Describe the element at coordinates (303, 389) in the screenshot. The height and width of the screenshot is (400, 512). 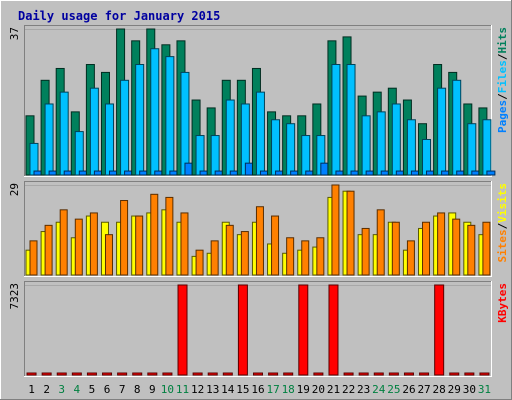
I see `x-tick-label: 19` at that location.